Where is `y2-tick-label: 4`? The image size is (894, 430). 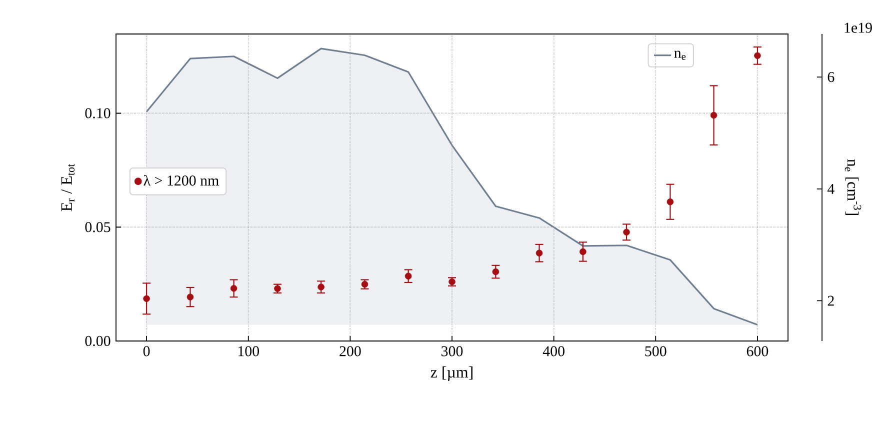
y2-tick-label: 4 is located at coordinates (830, 189).